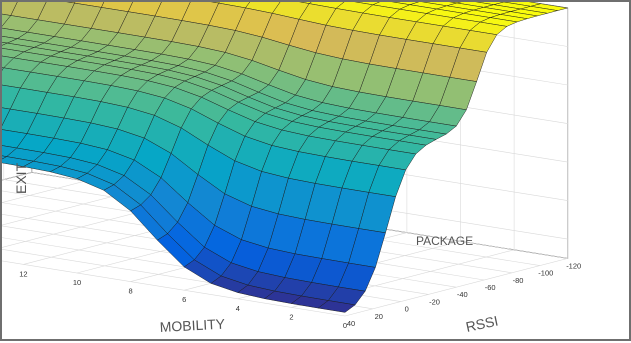 The width and height of the screenshot is (631, 343). I want to click on y-tick-label: -20, so click(434, 301).